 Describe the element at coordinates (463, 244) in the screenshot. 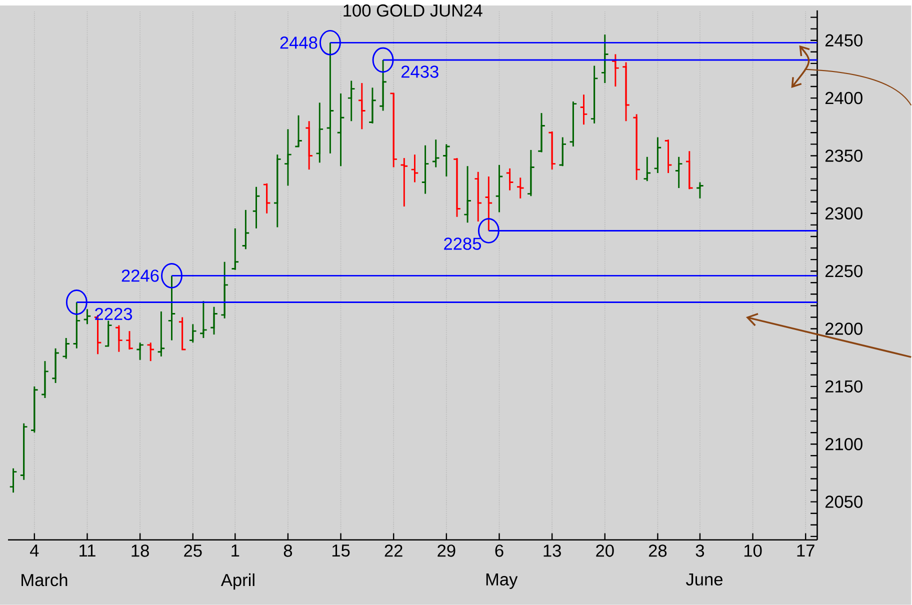

I see `ref-line-label: 2285` at that location.